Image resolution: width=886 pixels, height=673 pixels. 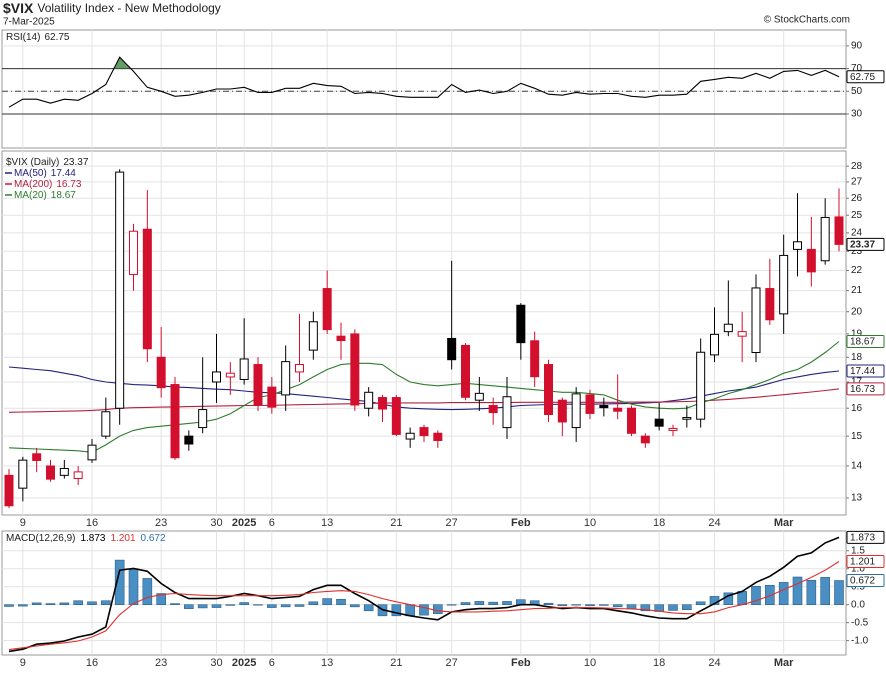 I want to click on legend-name: MACD(12,26,9), so click(x=40, y=538).